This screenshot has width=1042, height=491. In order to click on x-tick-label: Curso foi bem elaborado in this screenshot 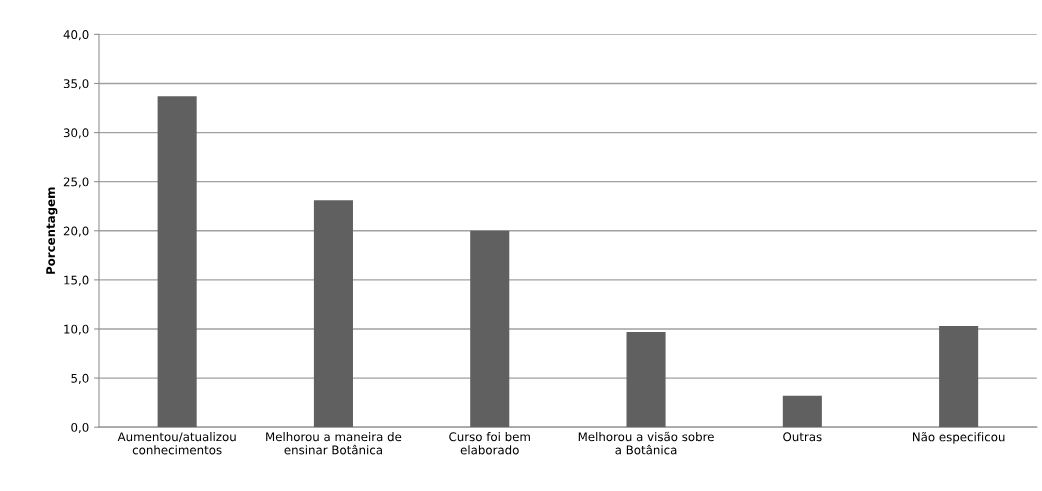, I will do `click(489, 443)`.